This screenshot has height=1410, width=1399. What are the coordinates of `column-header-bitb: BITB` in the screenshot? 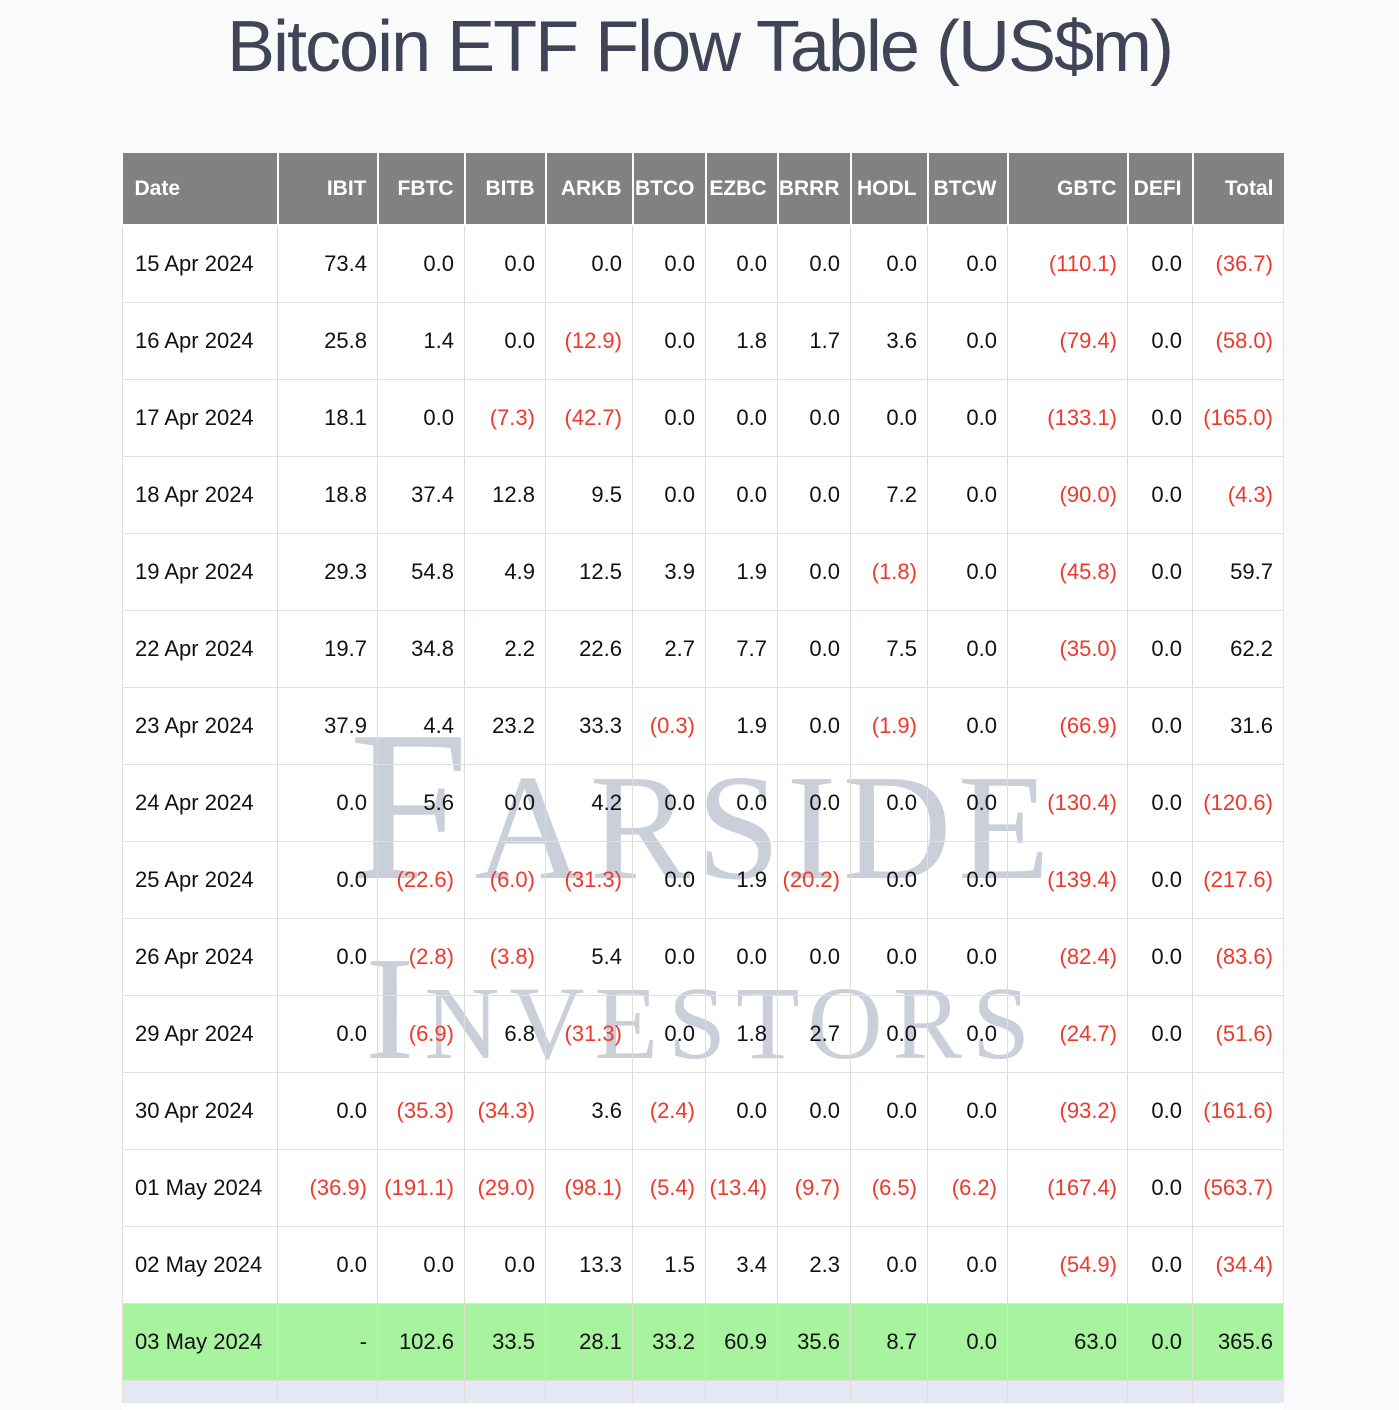 It's located at (505, 189).